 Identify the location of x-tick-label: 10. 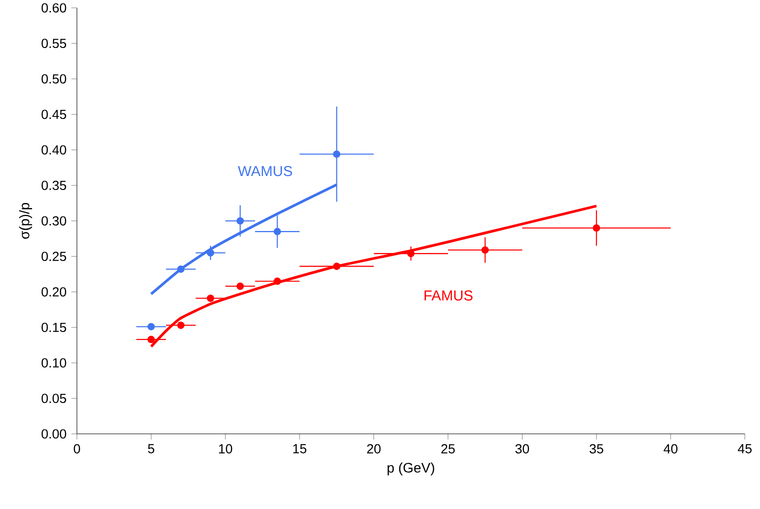
(225, 449).